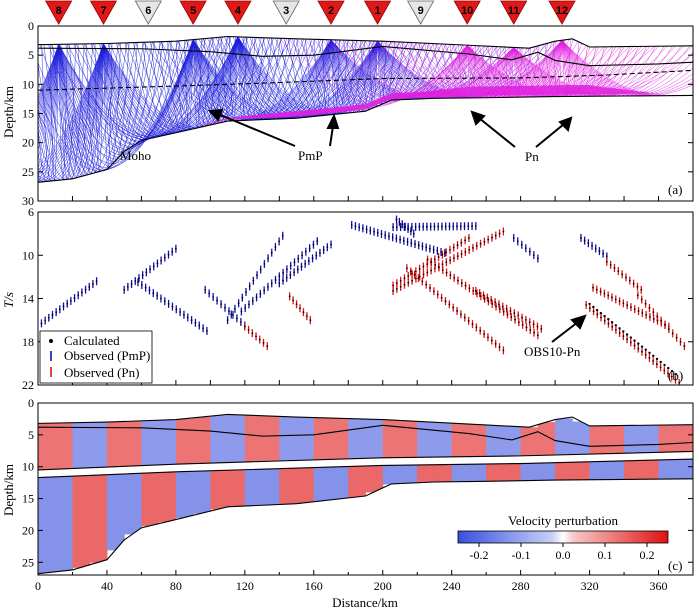  Describe the element at coordinates (390, 128) in the screenshot. I see `annotation-arrows` at that location.